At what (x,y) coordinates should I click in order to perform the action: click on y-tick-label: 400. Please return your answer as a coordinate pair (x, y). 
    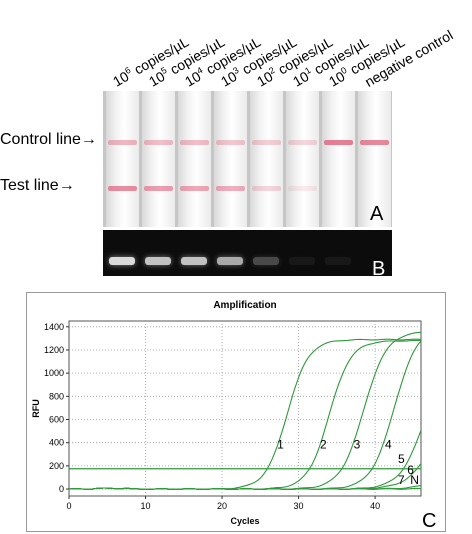
    Looking at the image, I should click on (56, 443).